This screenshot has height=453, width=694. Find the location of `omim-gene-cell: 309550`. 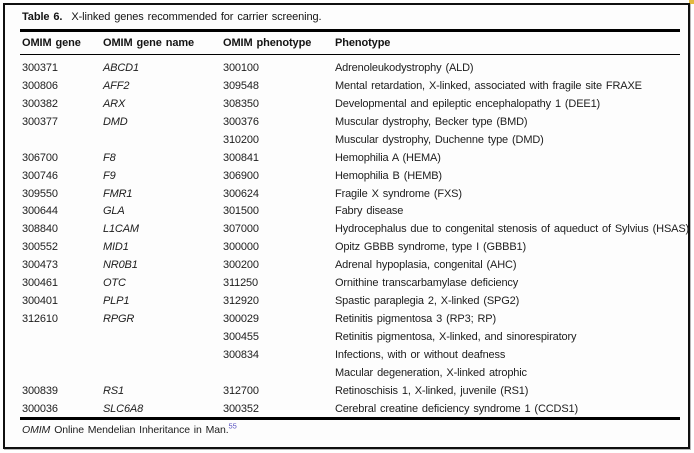

omim-gene-cell: 309550 is located at coordinates (40, 193).